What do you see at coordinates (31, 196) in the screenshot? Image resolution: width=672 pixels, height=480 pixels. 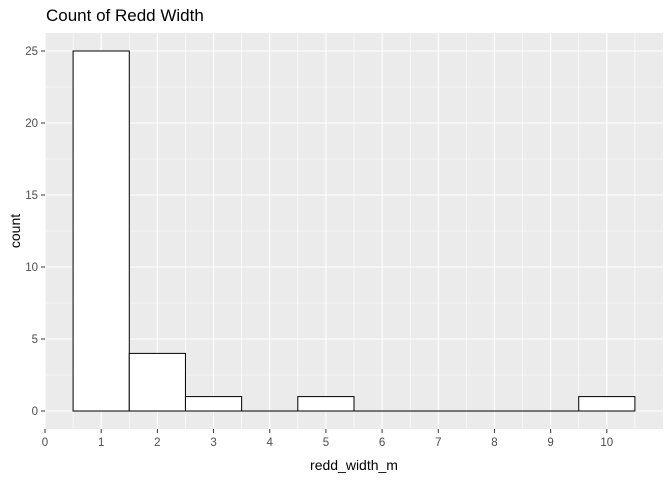 I see `y-tick-label: 15` at bounding box center [31, 196].